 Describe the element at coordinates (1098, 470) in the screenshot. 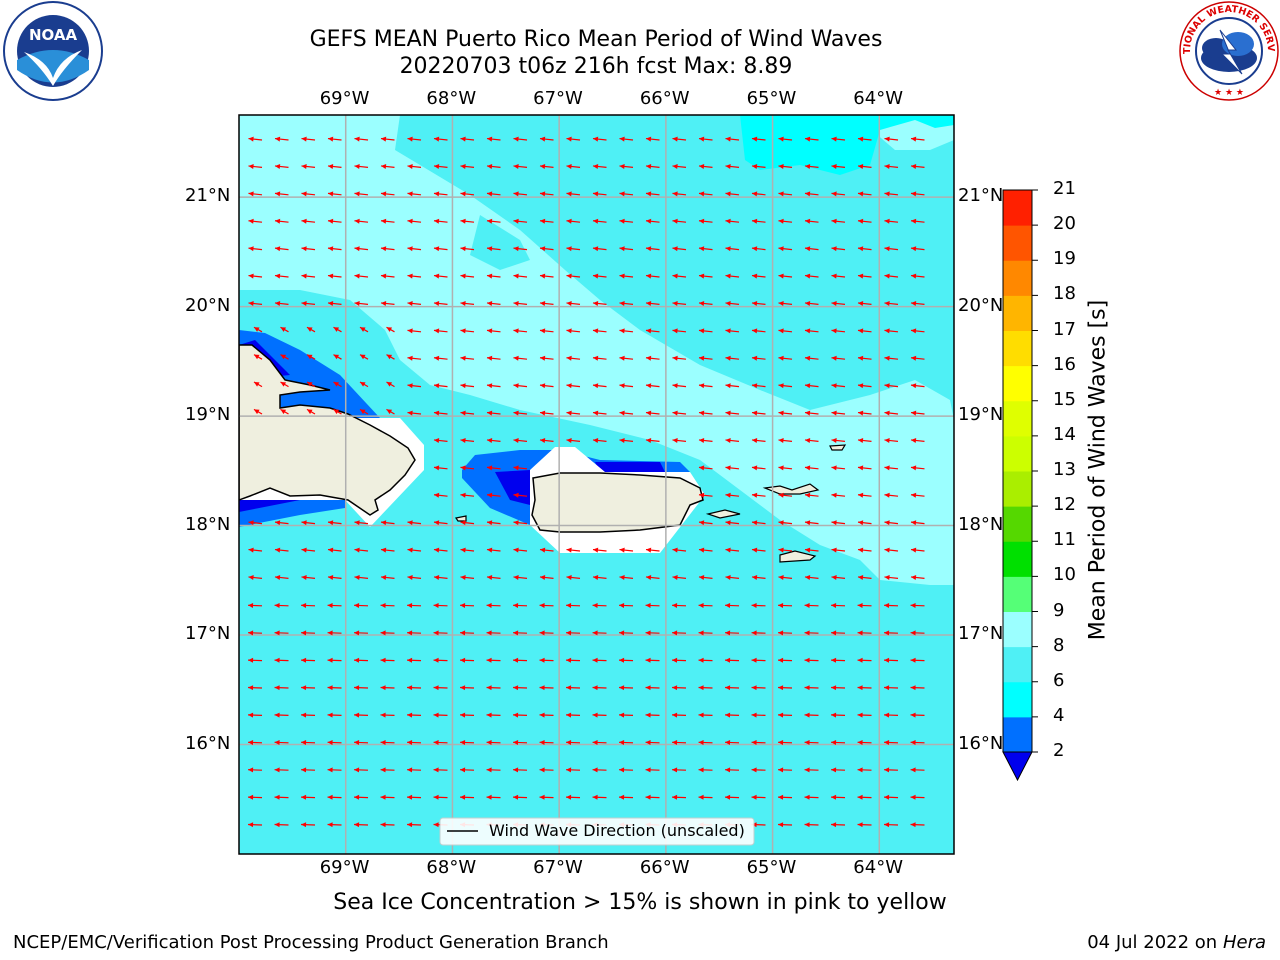

I see `colorbar-label: Mean Period of Wind Waves [s]` at that location.